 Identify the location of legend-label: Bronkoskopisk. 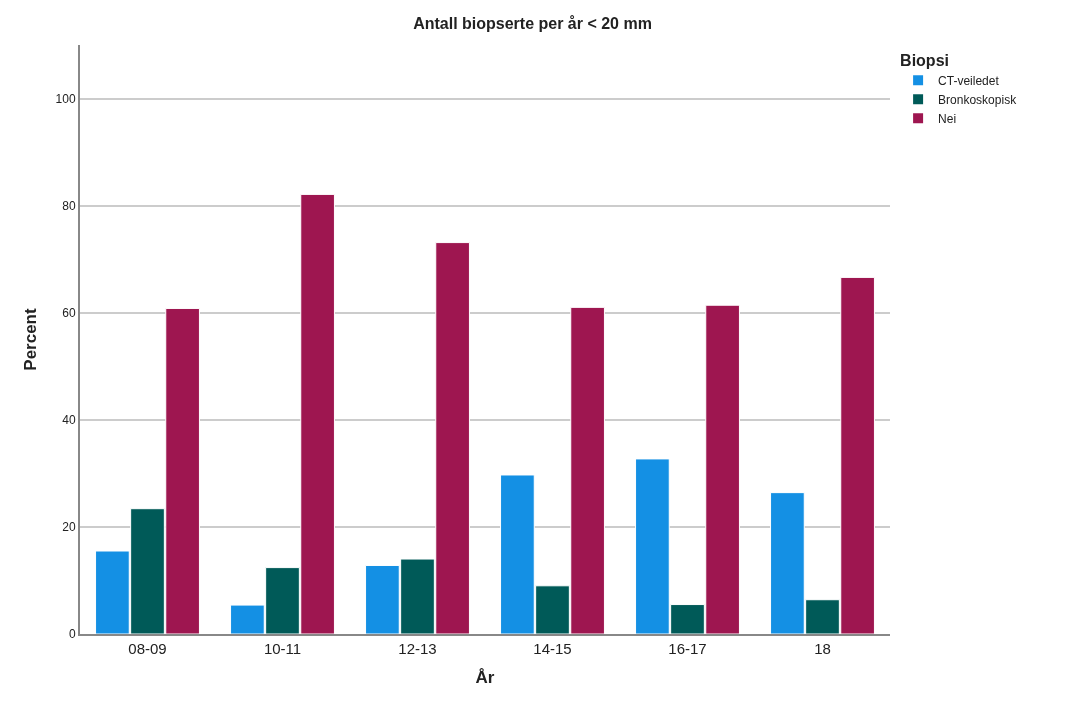
(978, 99).